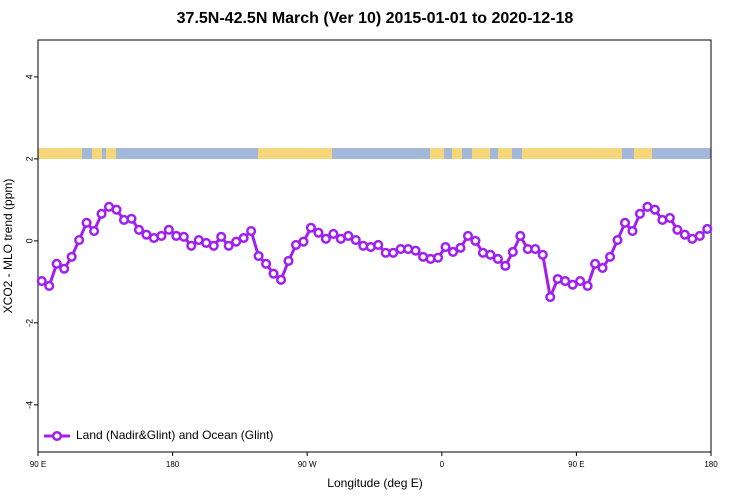 Image resolution: width=750 pixels, height=500 pixels. Describe the element at coordinates (29, 158) in the screenshot. I see `y-tick-label: 2` at that location.